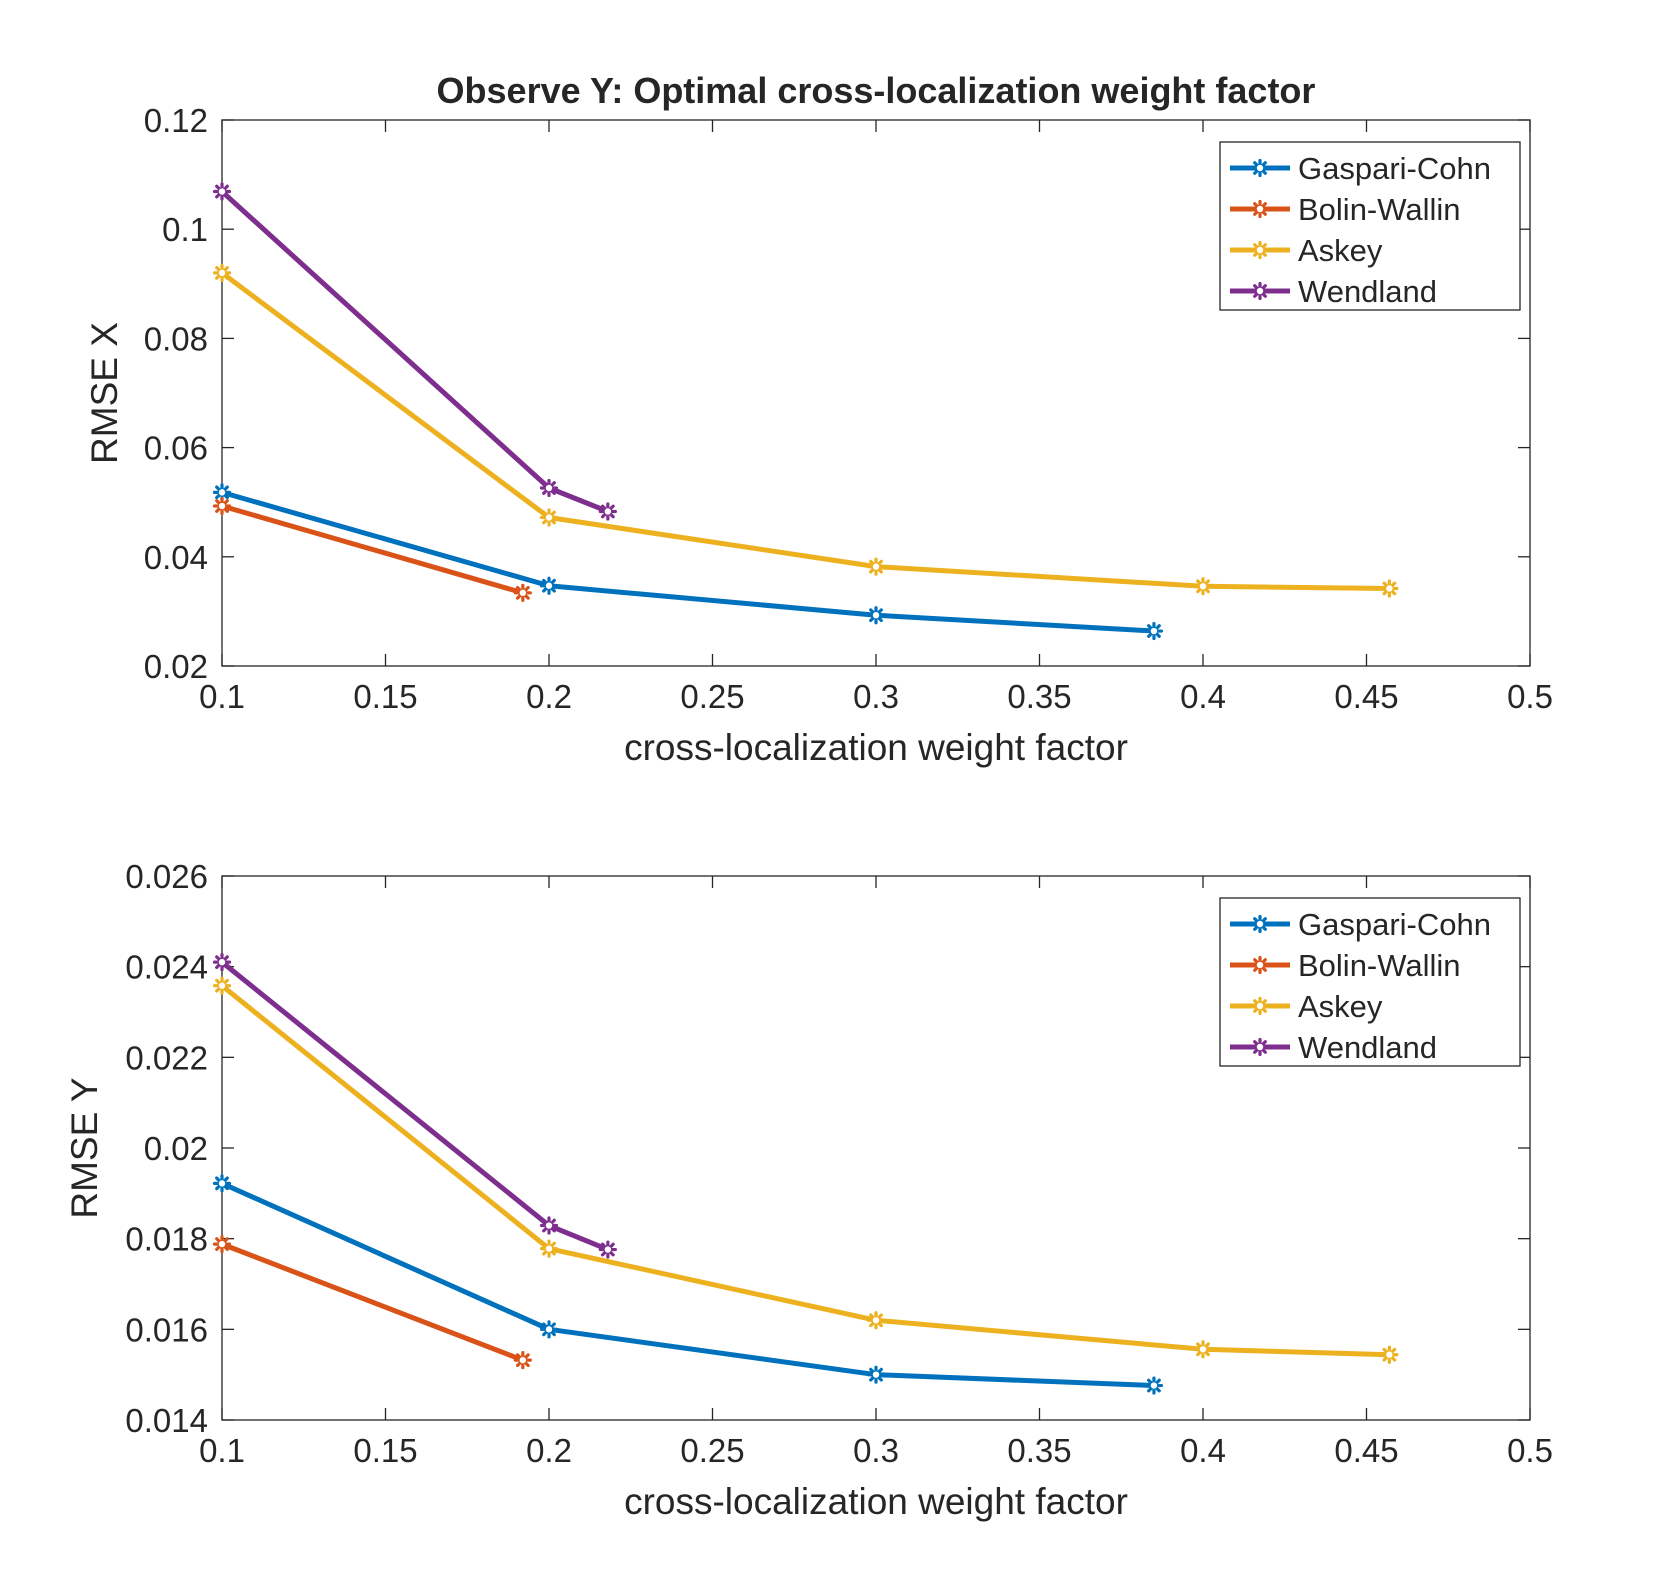 The image size is (1667, 1577). I want to click on y-tick-label: 0.016, so click(166, 1329).